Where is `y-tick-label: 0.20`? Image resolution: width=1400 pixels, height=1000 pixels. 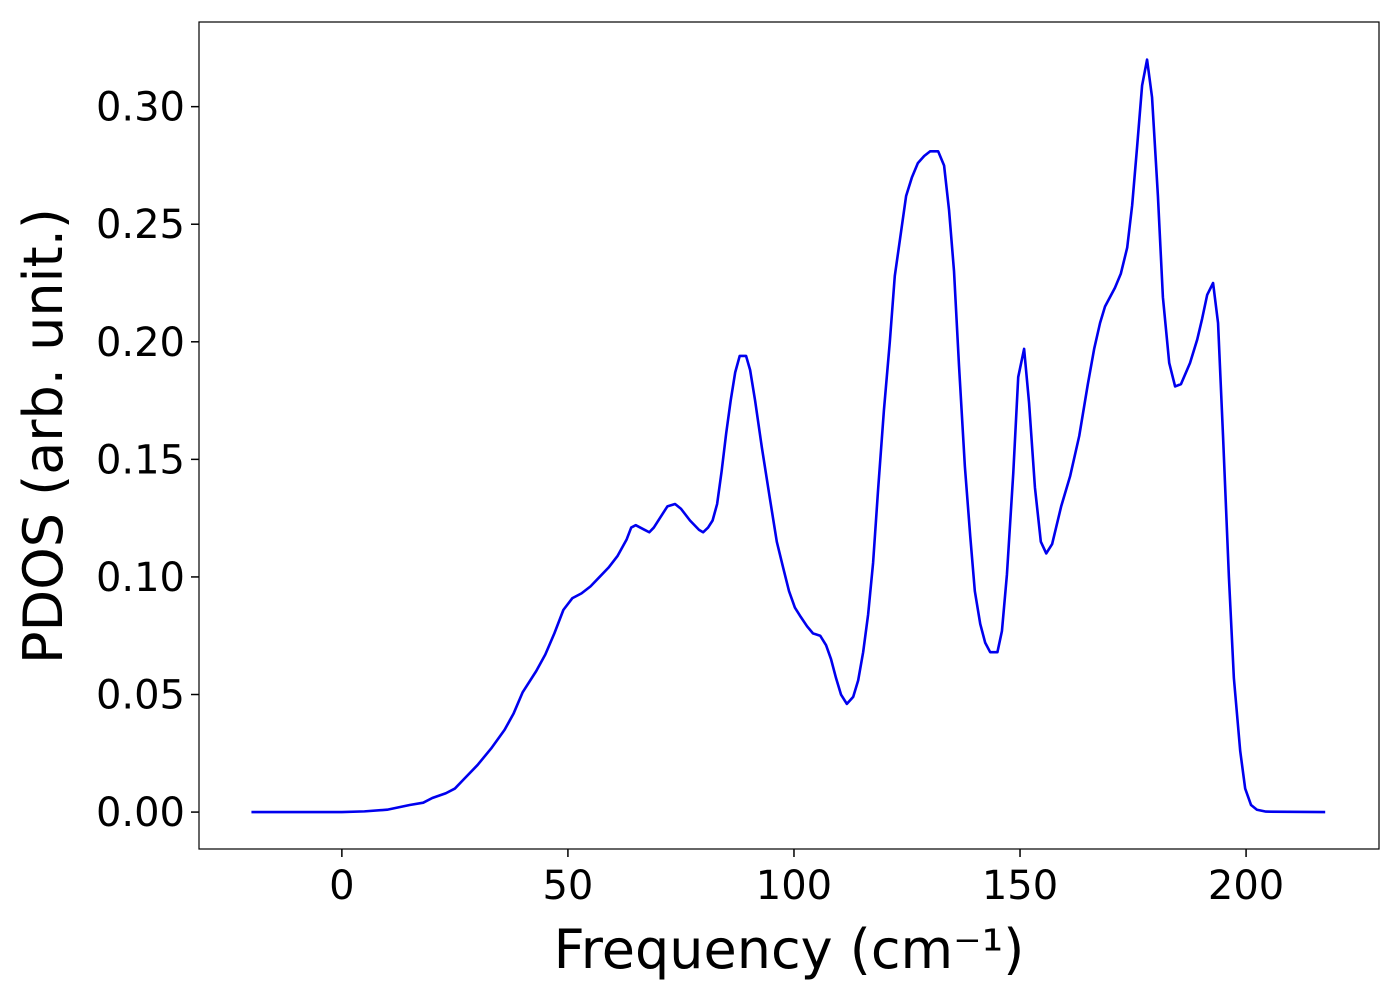 y-tick-label: 0.20 is located at coordinates (140, 343).